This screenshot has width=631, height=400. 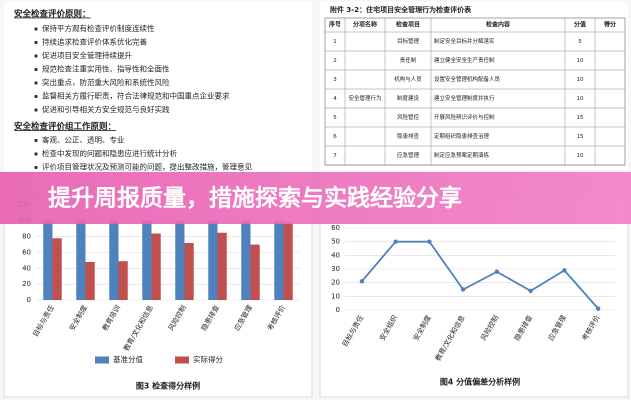 I want to click on heading: 安全检查评价原则：, so click(x=52, y=14).